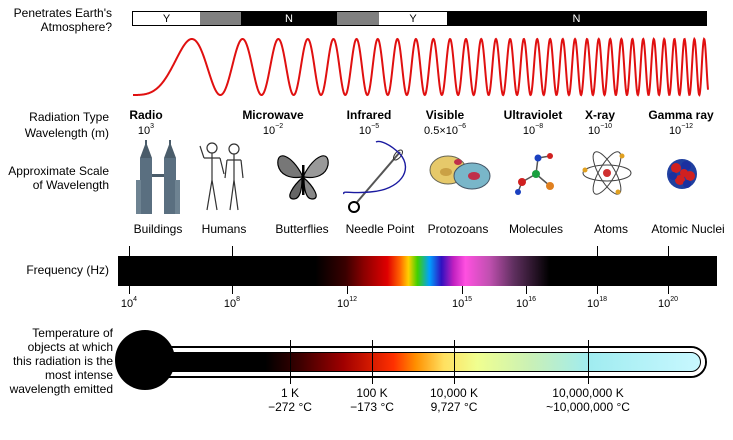 This screenshot has height=440, width=733. I want to click on scale-object-needle-point: Needle Point, so click(380, 229).